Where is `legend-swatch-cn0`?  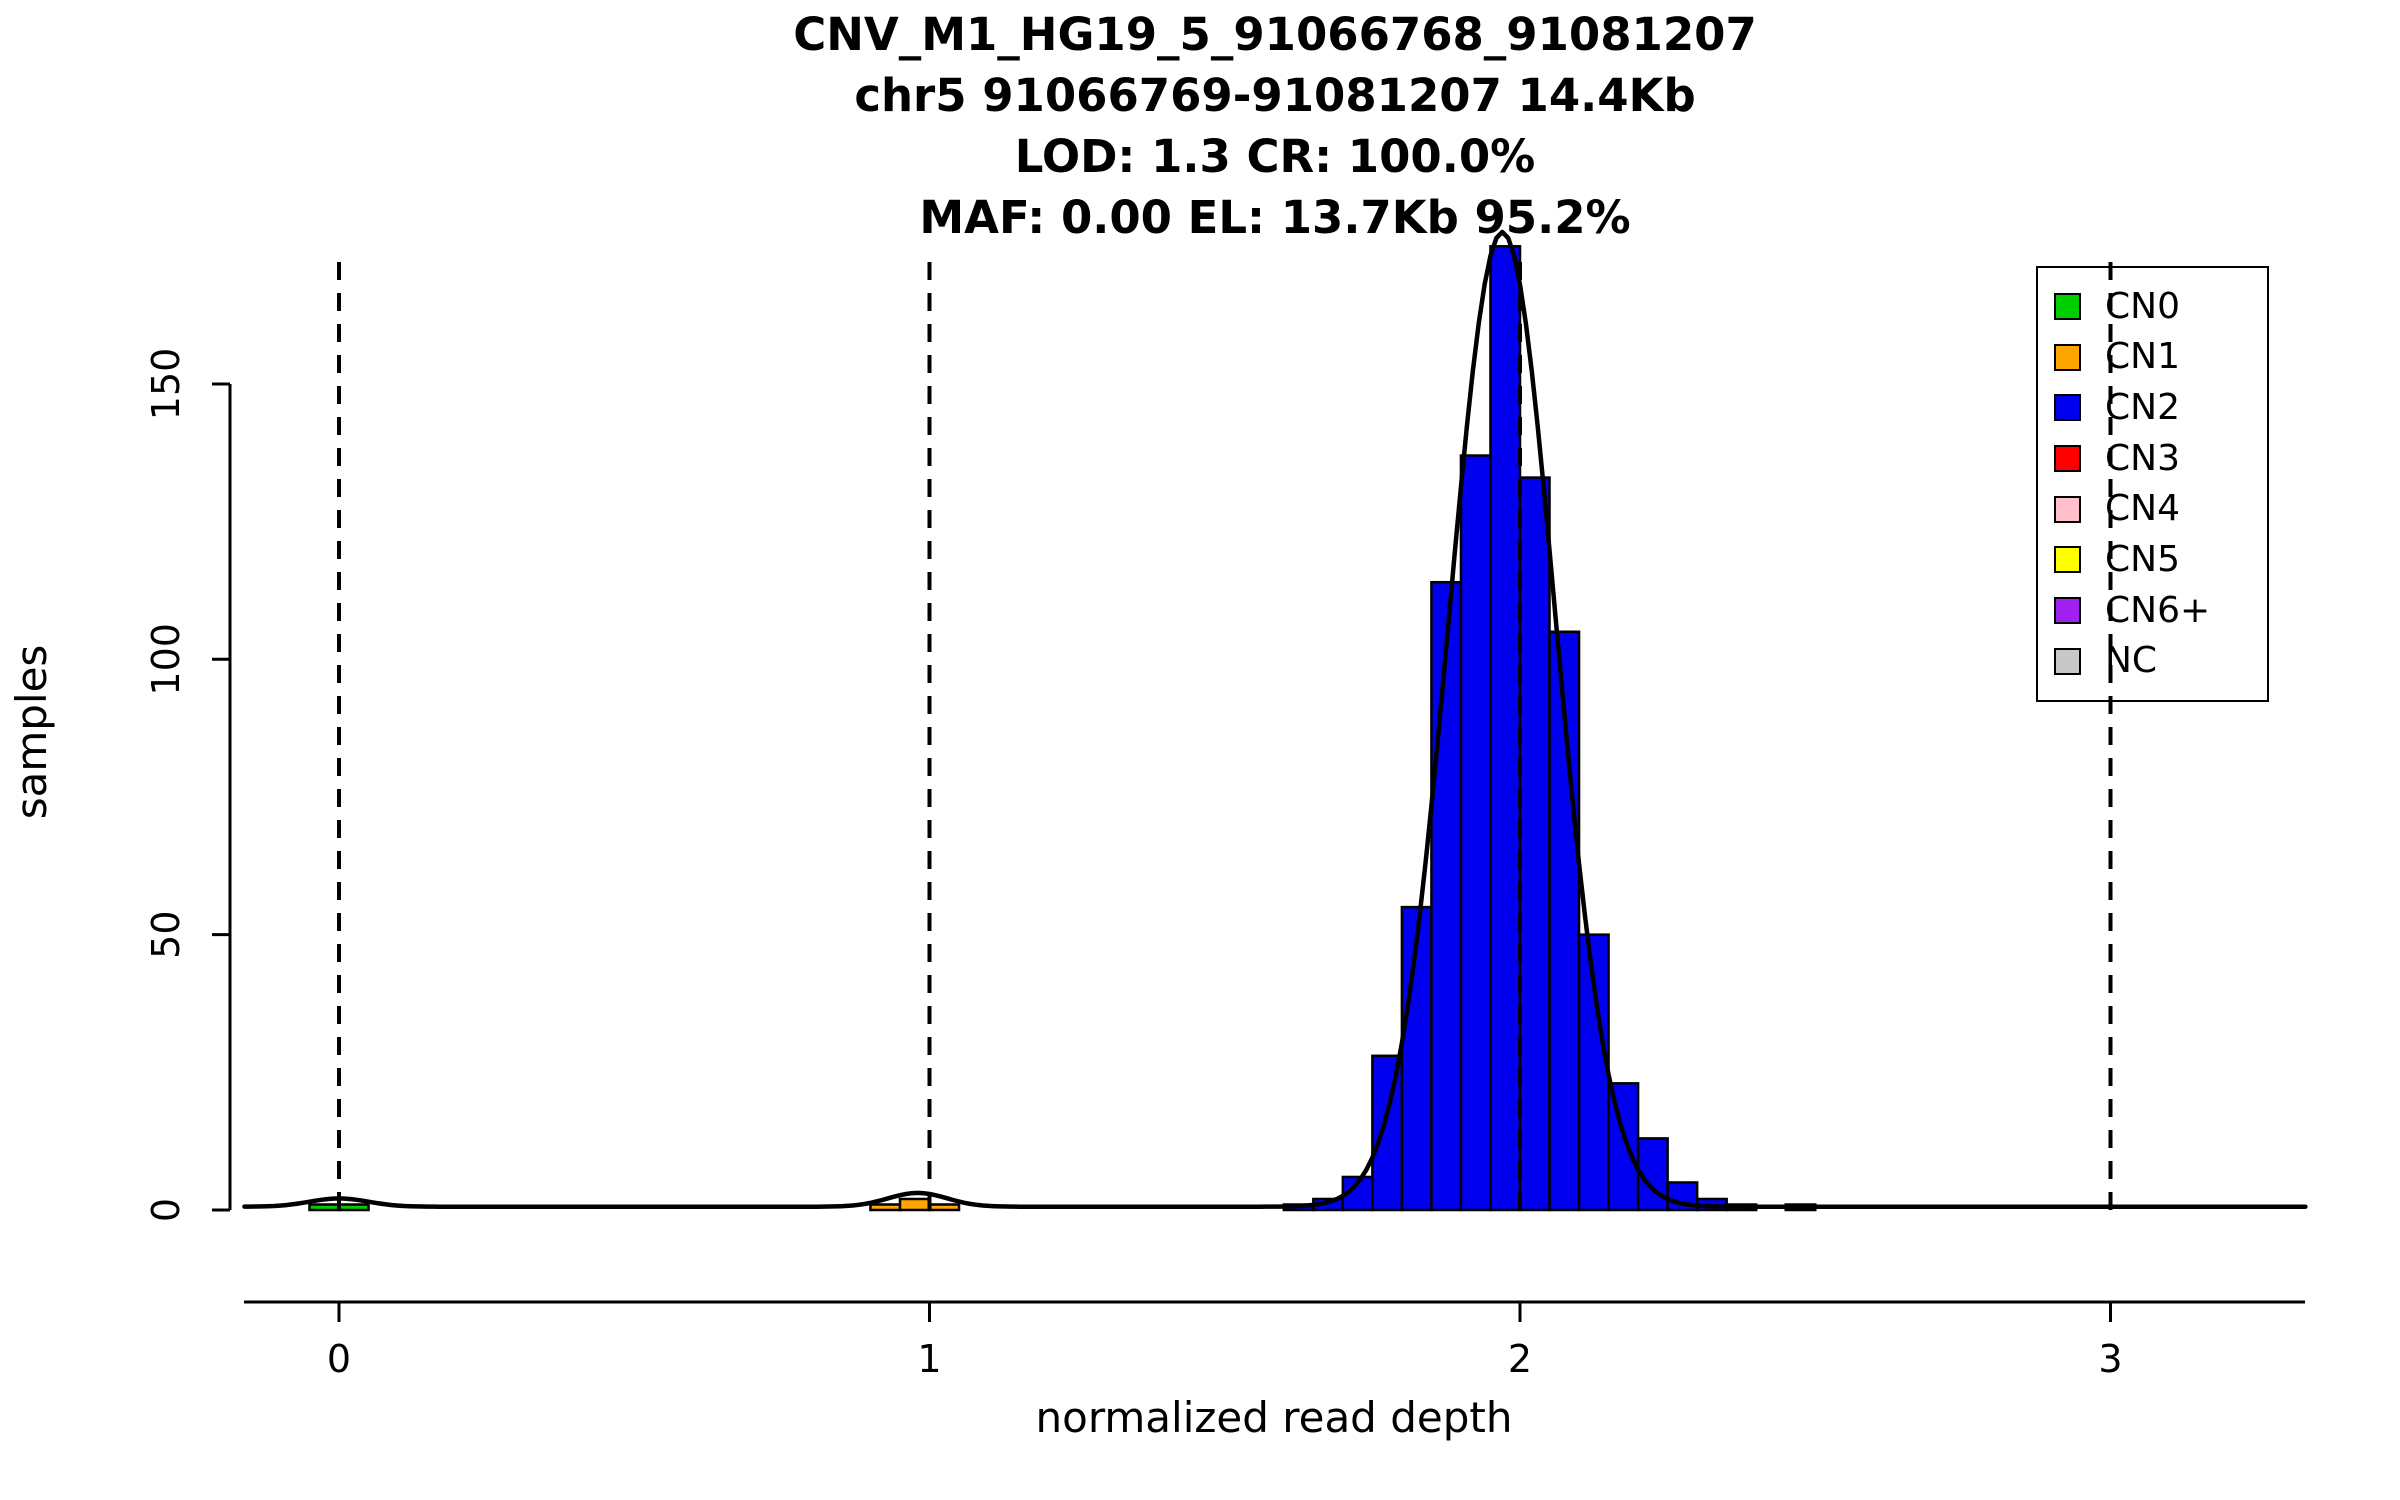 legend-swatch-cn0 is located at coordinates (2067, 307).